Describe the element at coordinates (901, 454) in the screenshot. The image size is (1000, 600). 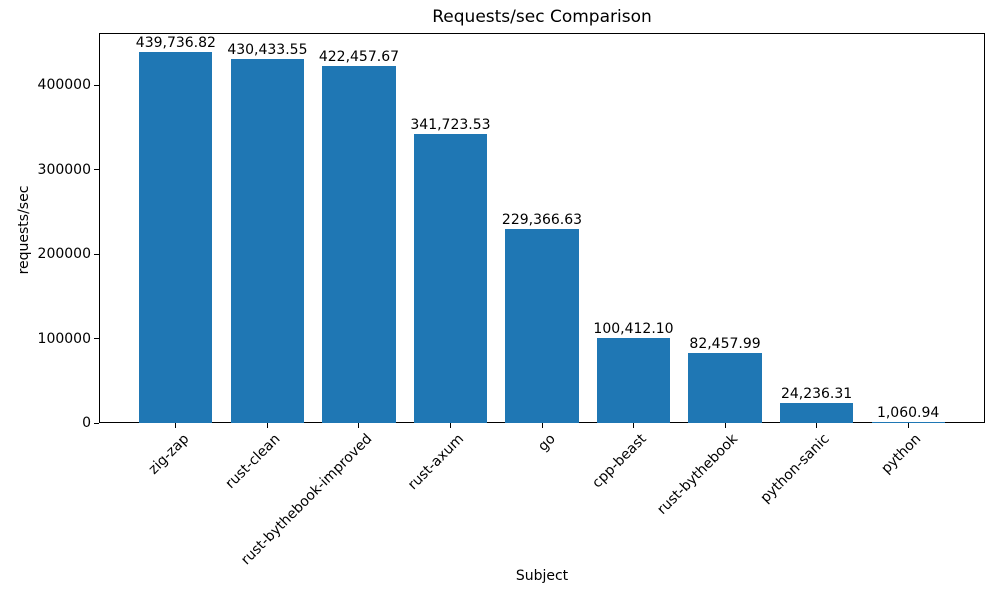
I see `x-tick-label-python: python` at that location.